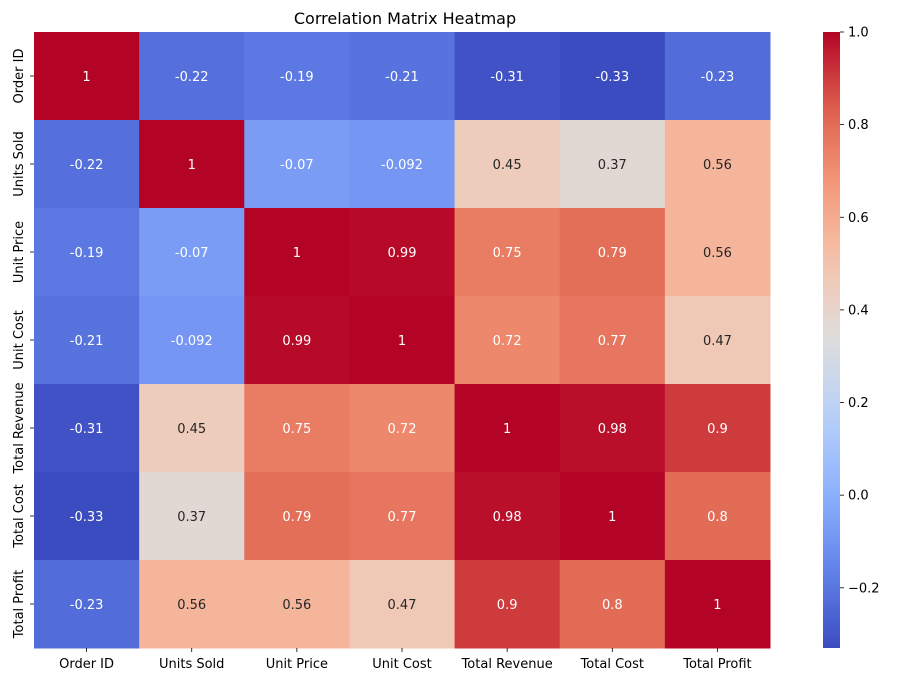 Image resolution: width=908 pixels, height=682 pixels. Describe the element at coordinates (19, 252) in the screenshot. I see `y-tick-label: Unit Price` at that location.